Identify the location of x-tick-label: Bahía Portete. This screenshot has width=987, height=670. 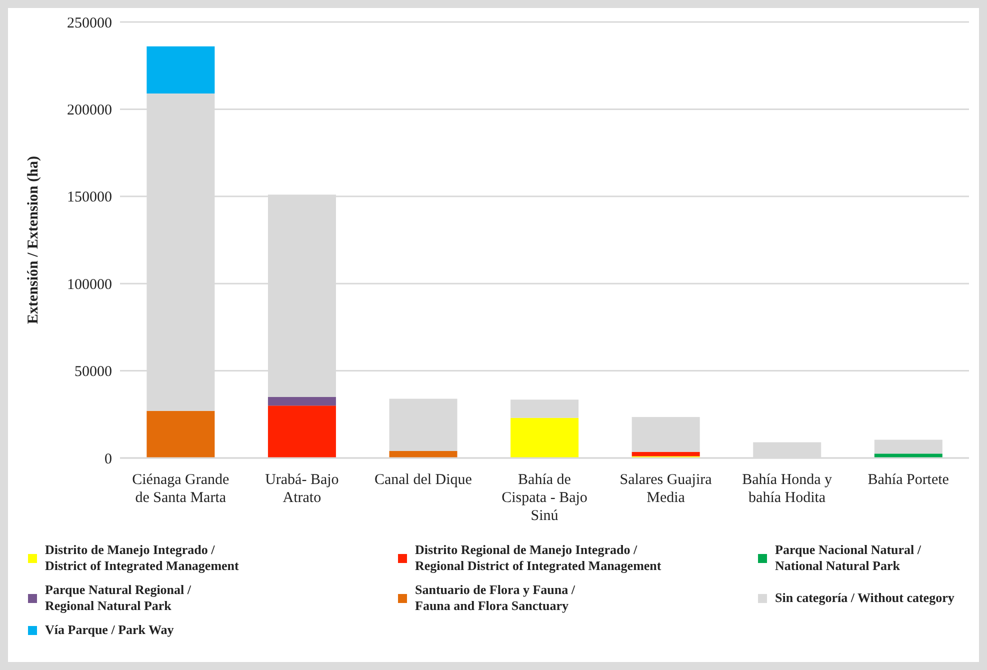
(909, 480).